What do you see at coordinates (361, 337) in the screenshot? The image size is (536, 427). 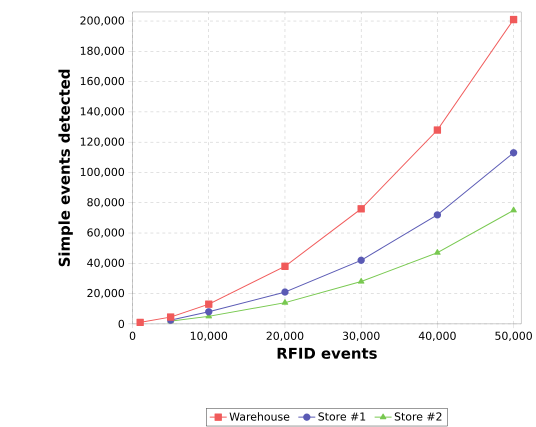 I see `x-tick-label: 30,000` at bounding box center [361, 337].